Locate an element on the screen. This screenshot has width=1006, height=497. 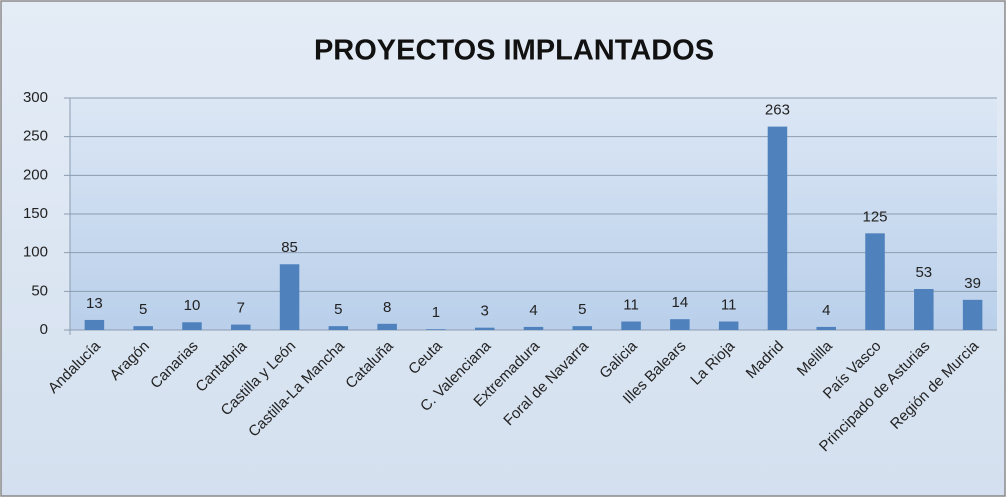
data-label: 263 is located at coordinates (777, 110).